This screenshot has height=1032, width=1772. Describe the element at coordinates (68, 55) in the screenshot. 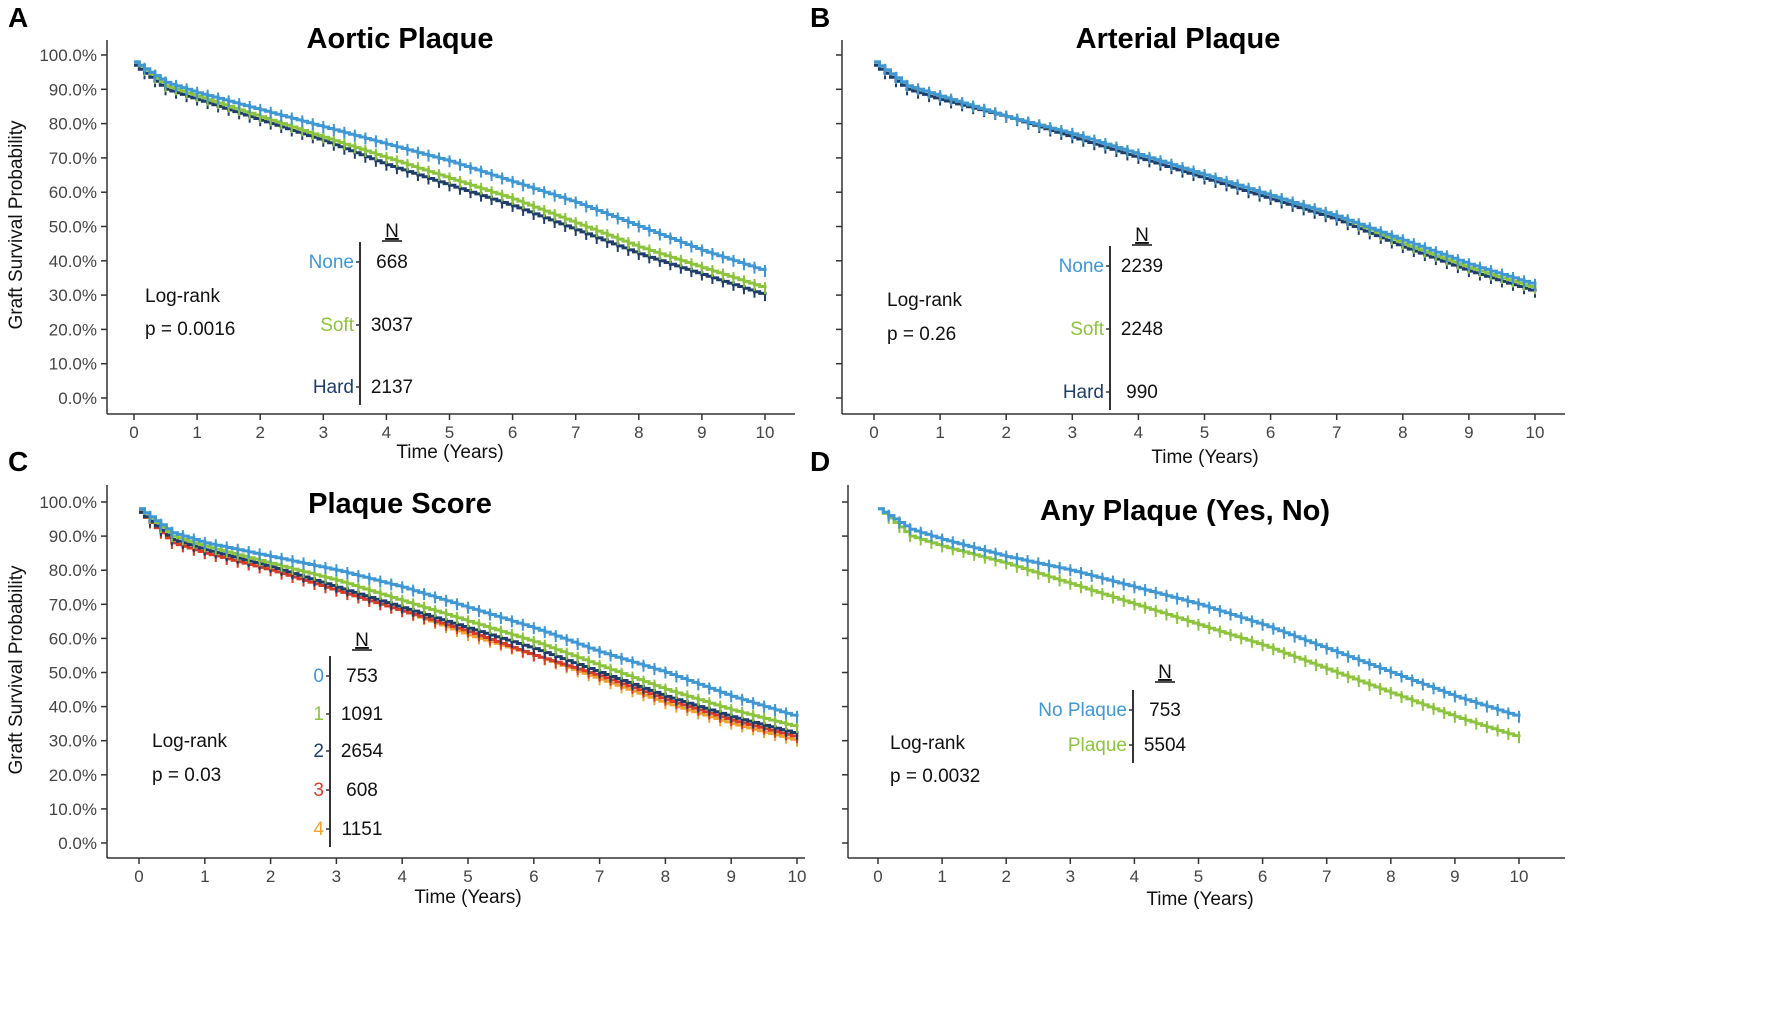

I see `y-tick-label: 100.0%` at that location.